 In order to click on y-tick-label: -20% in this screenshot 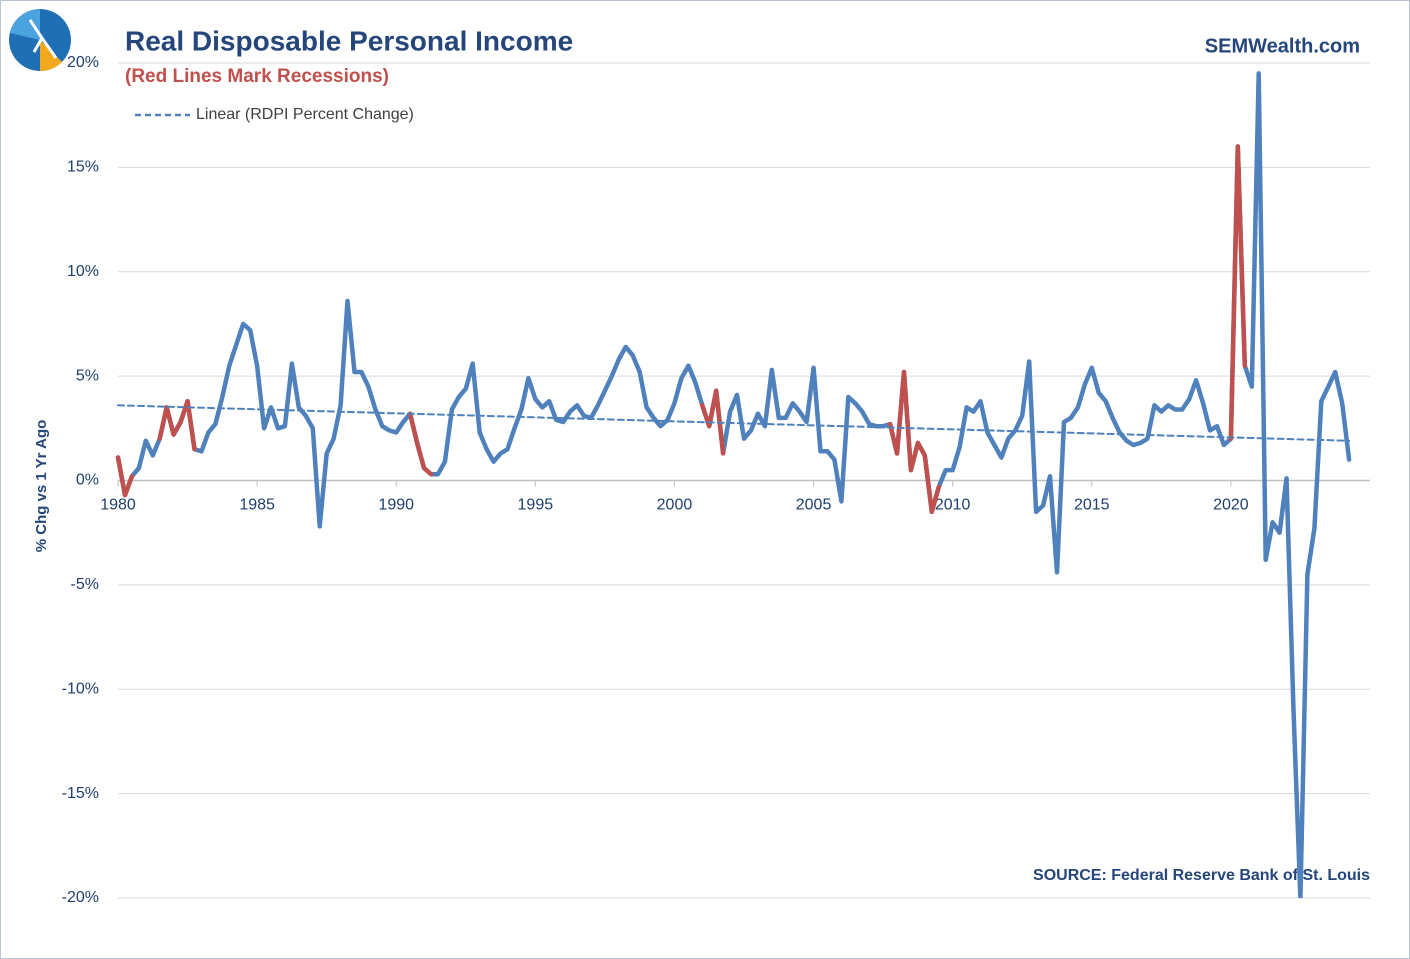, I will do `click(80, 897)`.